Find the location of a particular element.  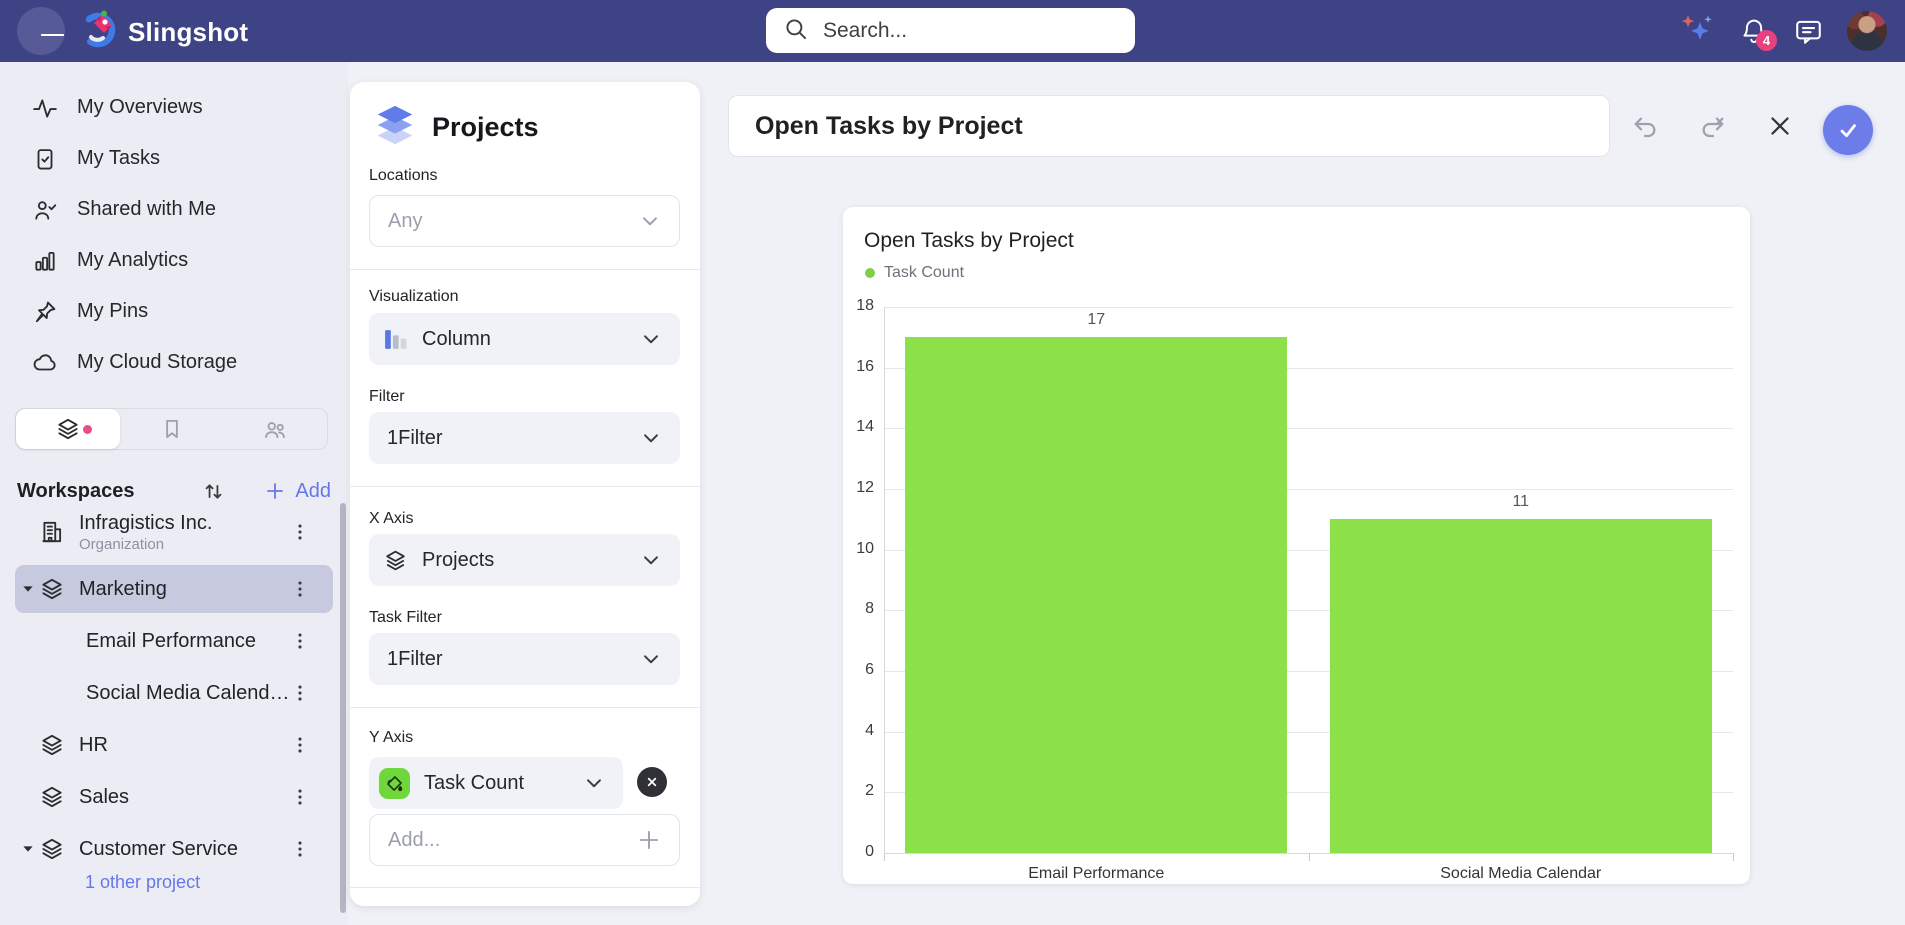

sidebar-item-my-pins: My Pins is located at coordinates (174, 311).